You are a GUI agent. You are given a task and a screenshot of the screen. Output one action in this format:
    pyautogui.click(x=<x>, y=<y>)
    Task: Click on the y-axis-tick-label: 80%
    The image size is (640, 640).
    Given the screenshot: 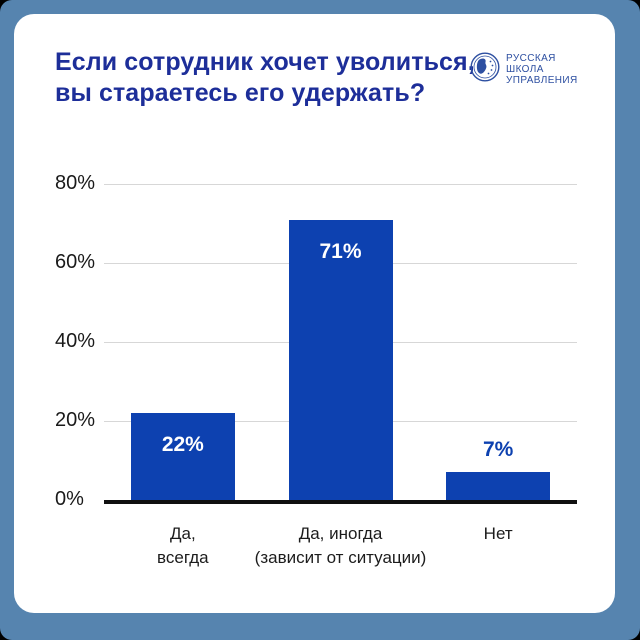 What is the action you would take?
    pyautogui.click(x=75, y=183)
    